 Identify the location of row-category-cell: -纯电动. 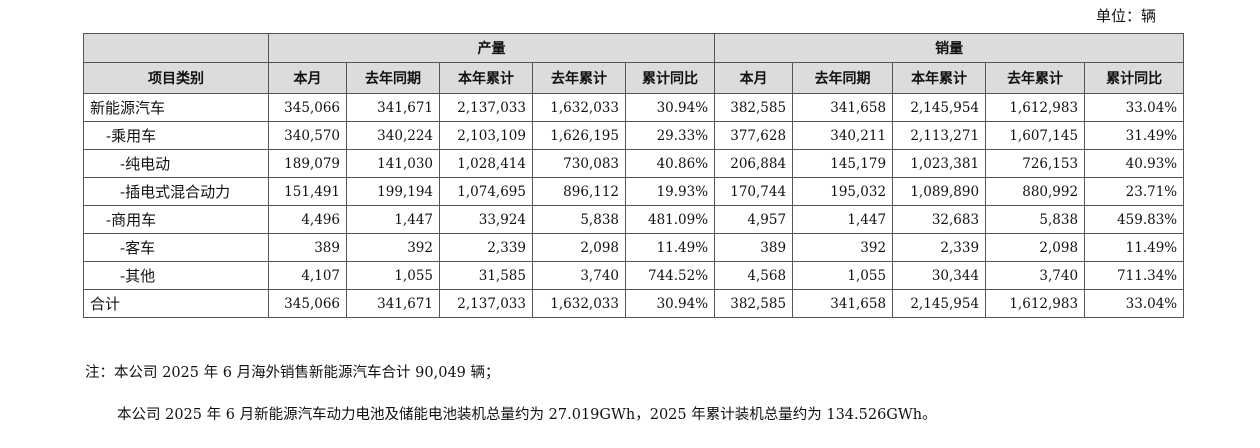
(176, 163).